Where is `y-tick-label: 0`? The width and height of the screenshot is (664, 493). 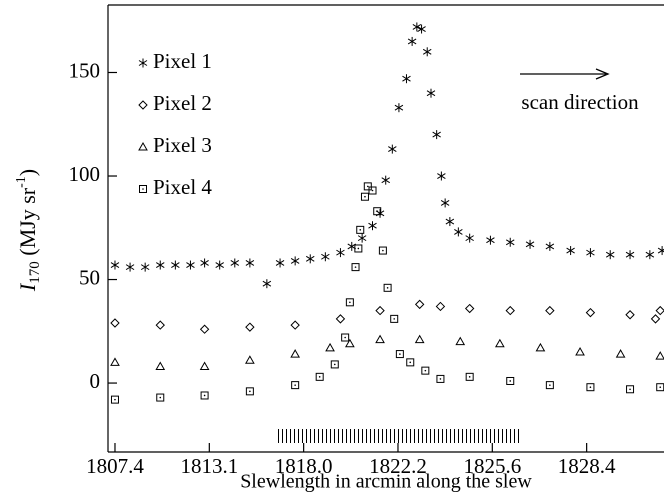 y-tick-label: 0 is located at coordinates (95, 381).